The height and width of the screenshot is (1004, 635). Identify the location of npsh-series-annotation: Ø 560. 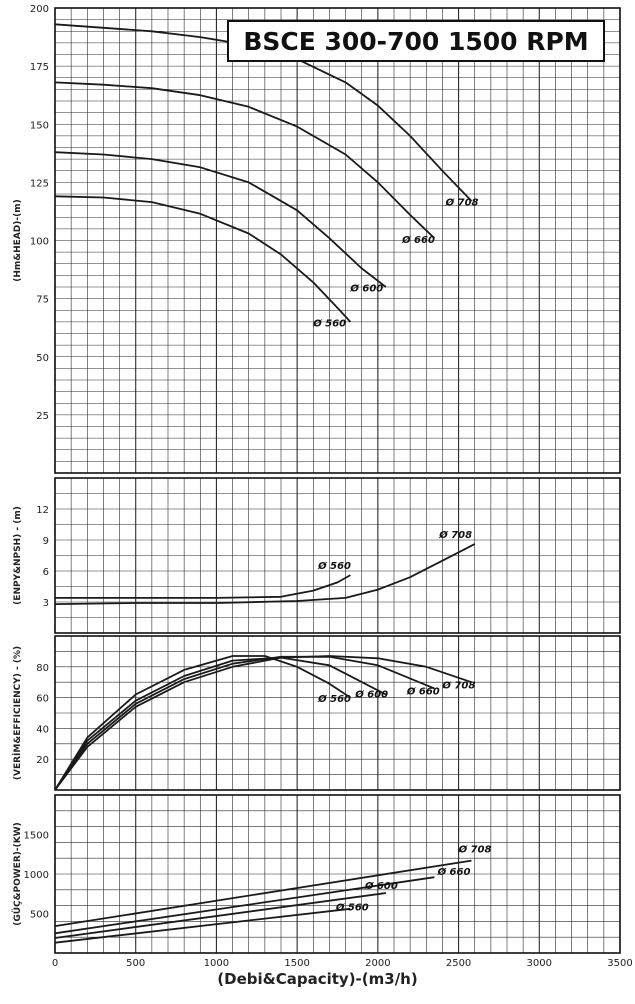
(334, 566).